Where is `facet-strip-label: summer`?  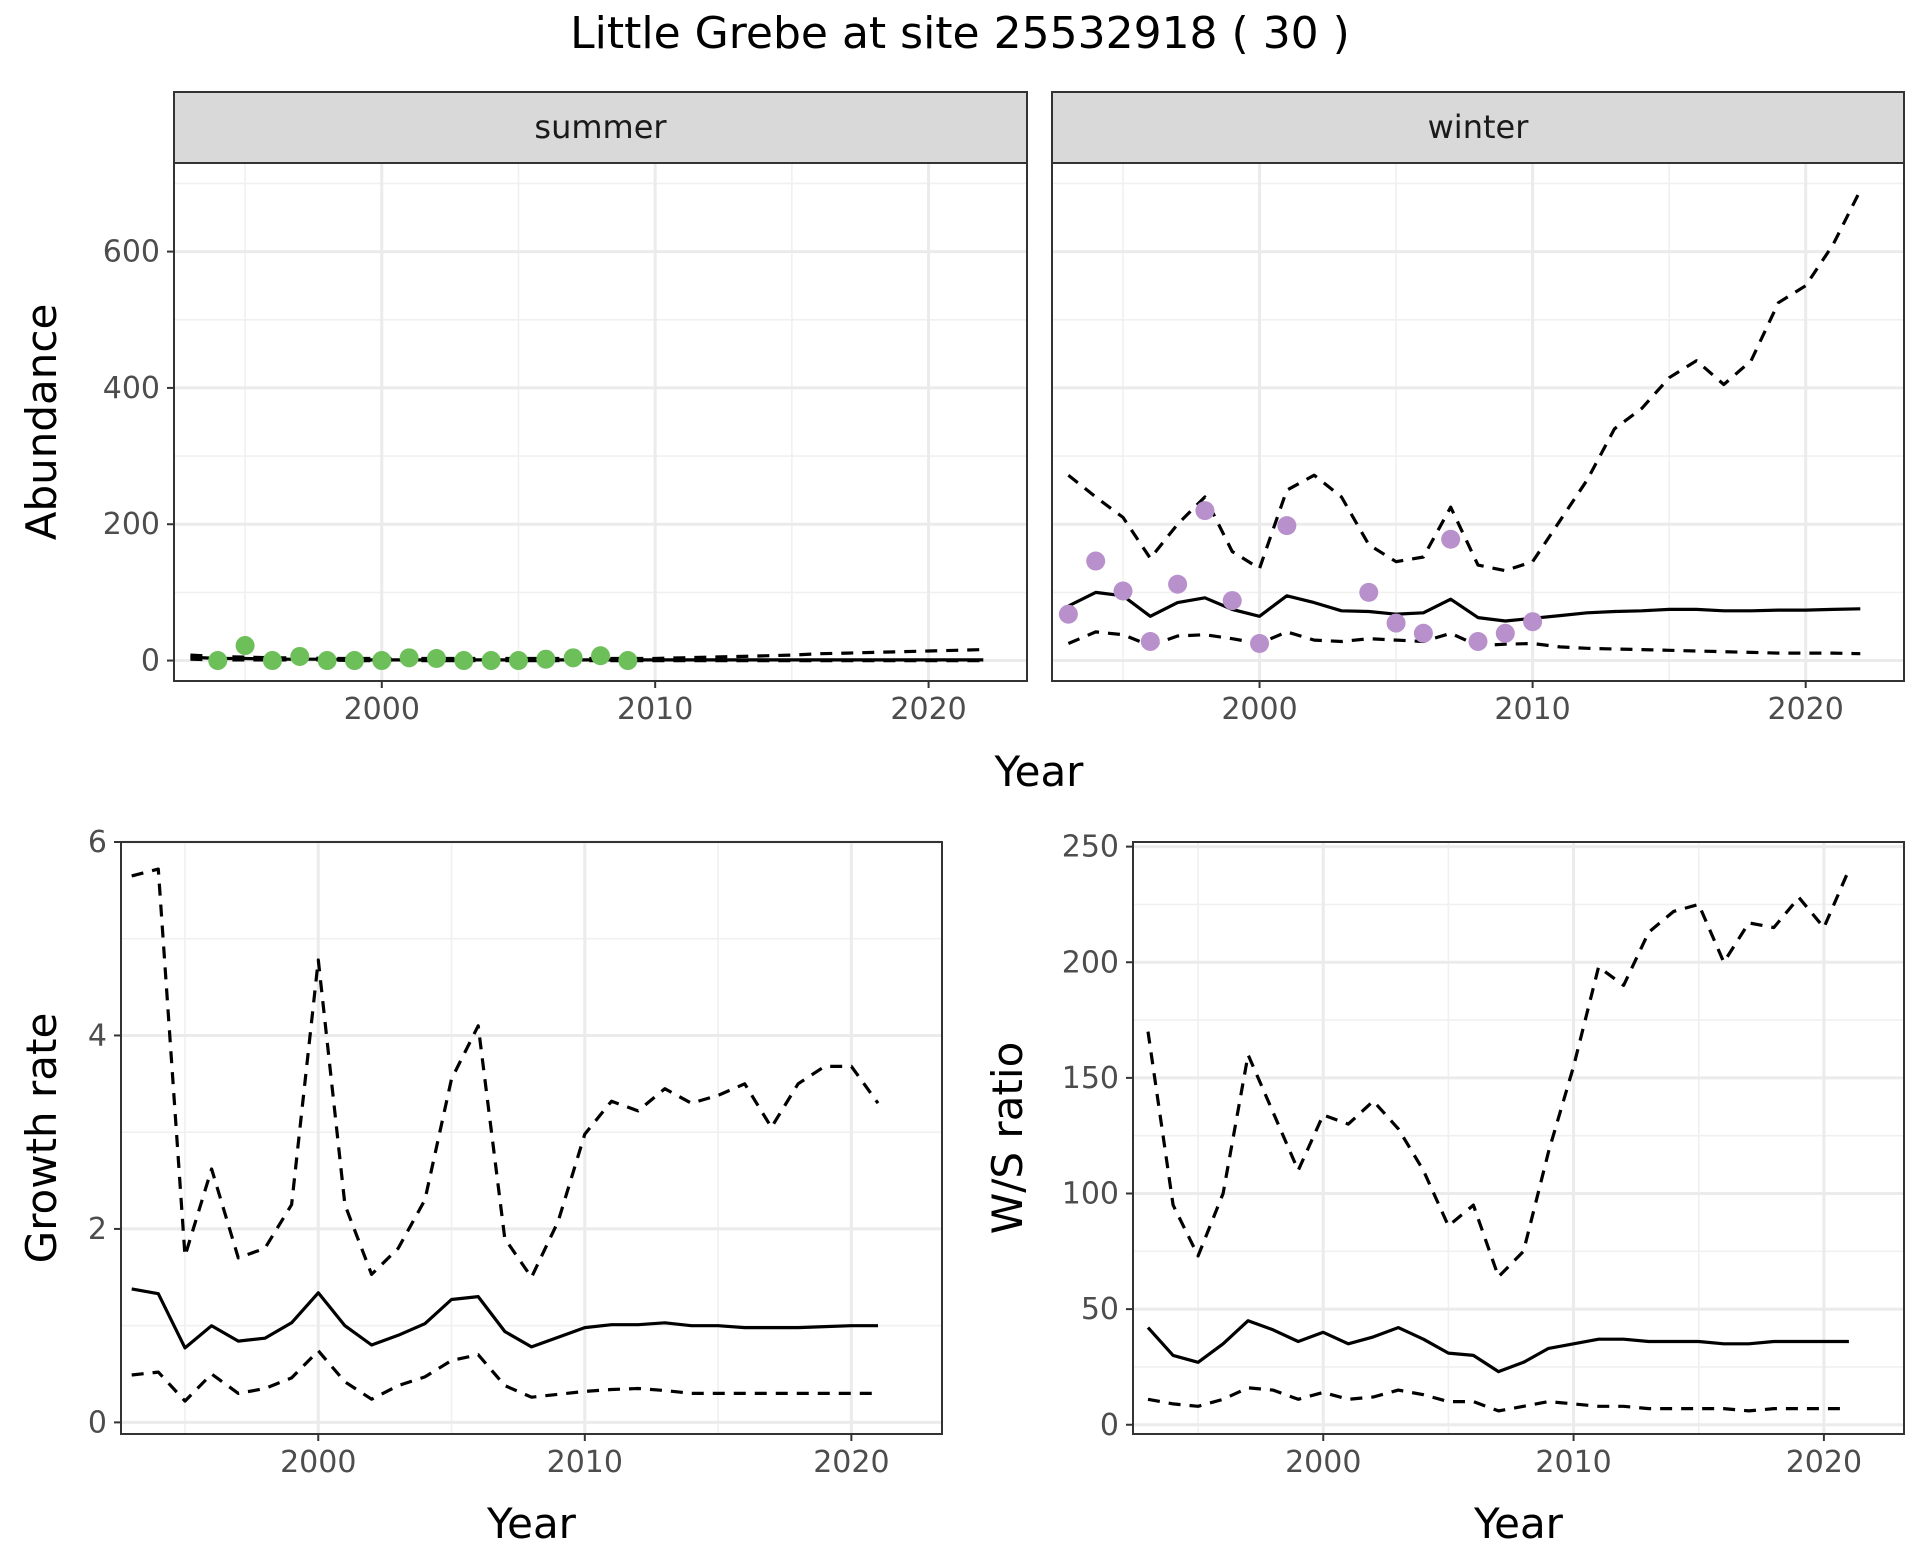 facet-strip-label: summer is located at coordinates (600, 127).